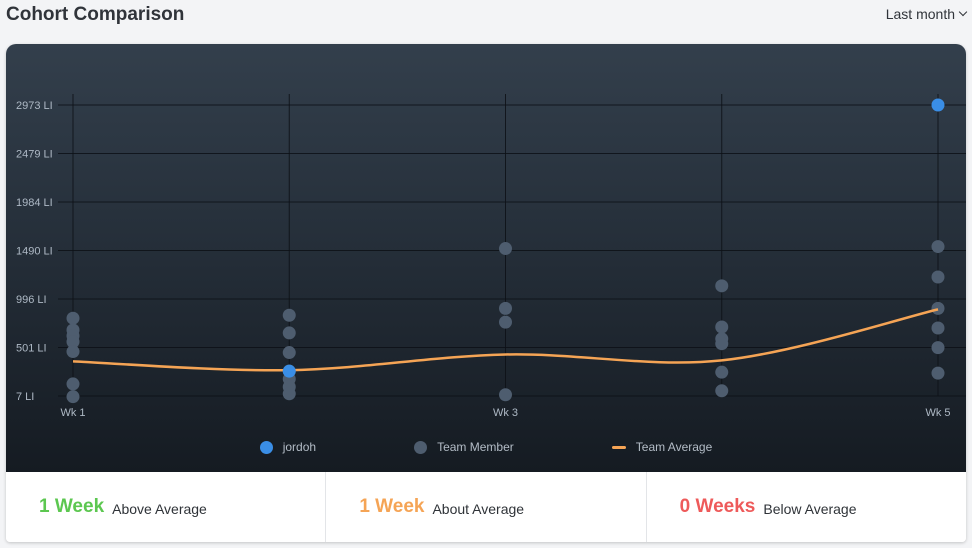 This screenshot has height=548, width=972. What do you see at coordinates (505, 340) in the screenshot?
I see `team-average-line` at bounding box center [505, 340].